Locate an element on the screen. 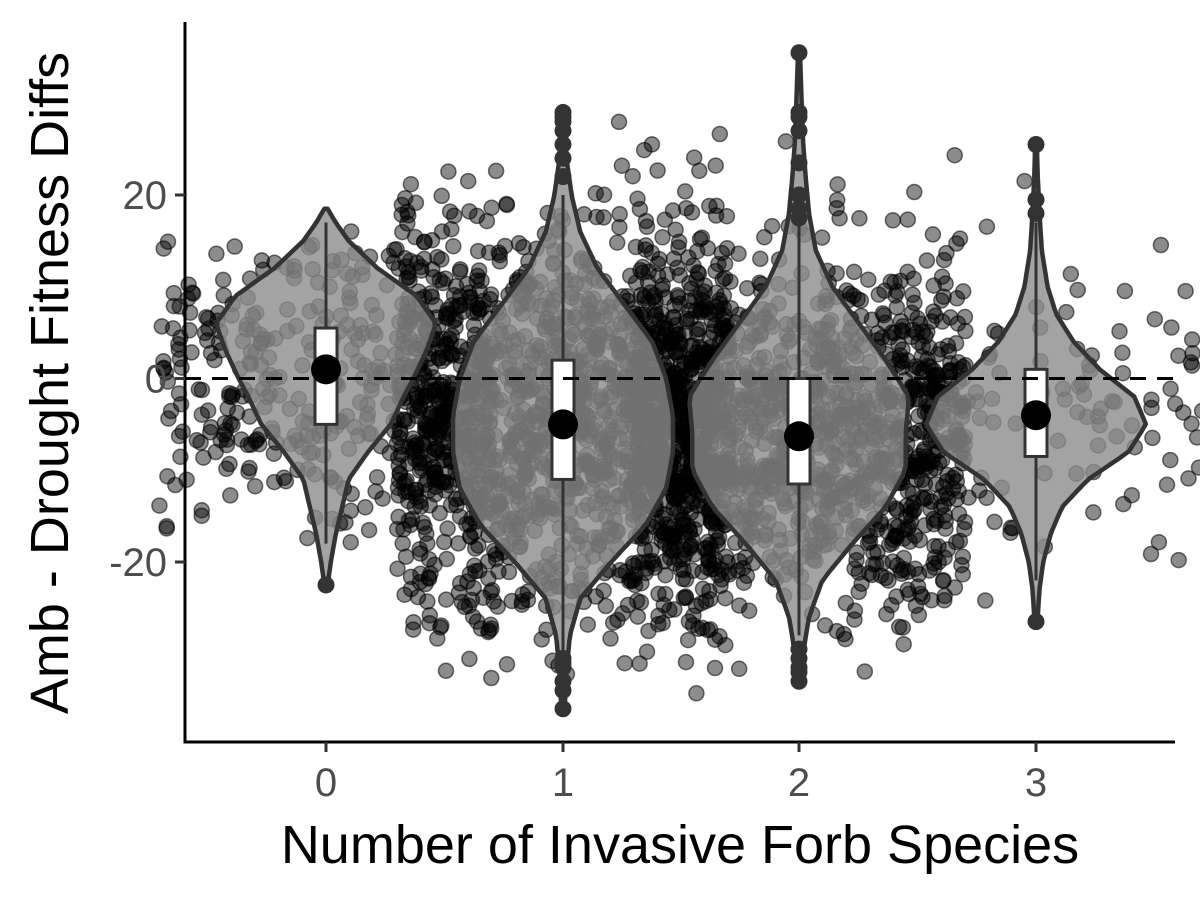 Image resolution: width=1200 pixels, height=905 pixels. y-tick-label: 20 is located at coordinates (145, 196).